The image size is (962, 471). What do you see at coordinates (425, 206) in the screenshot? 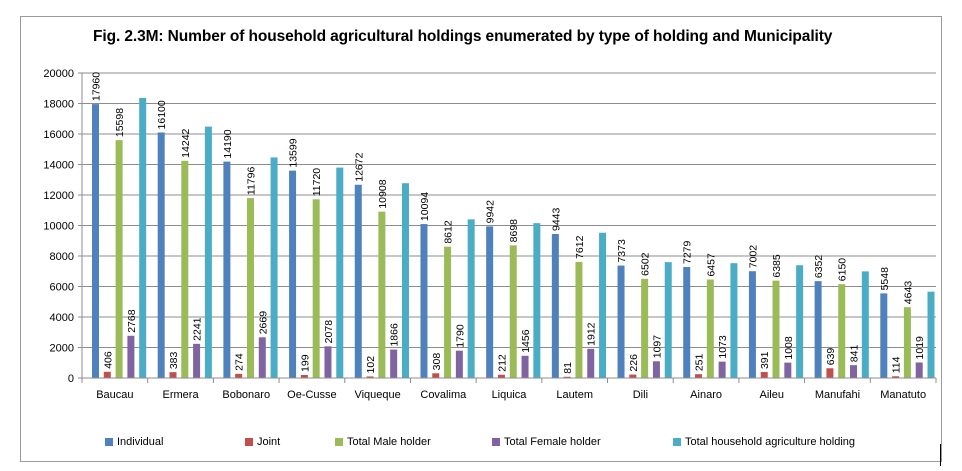
I see `data-label: 10094` at bounding box center [425, 206].